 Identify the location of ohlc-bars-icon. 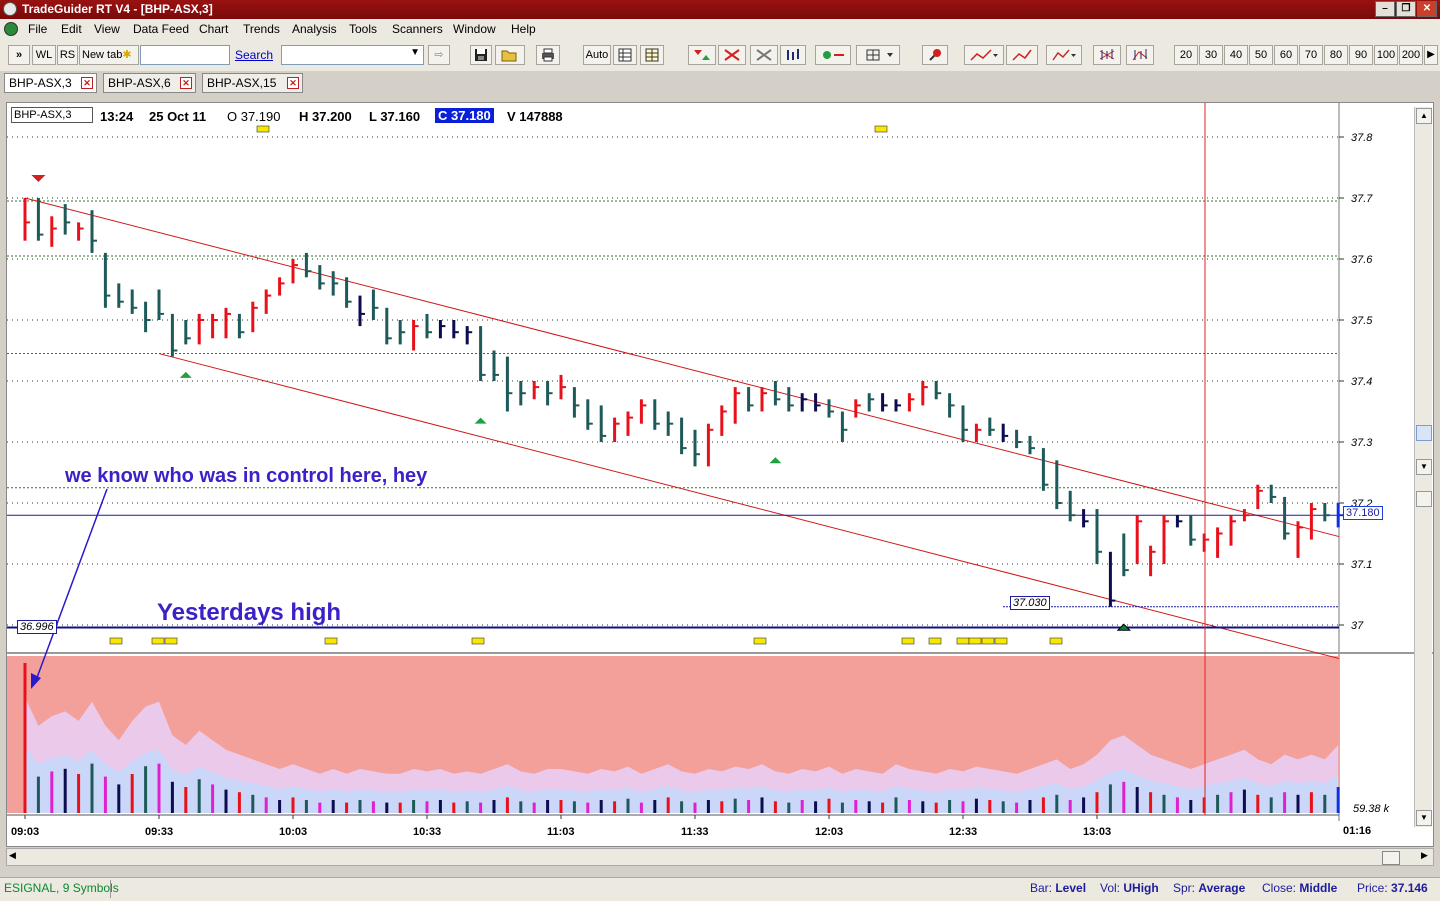
(793, 55).